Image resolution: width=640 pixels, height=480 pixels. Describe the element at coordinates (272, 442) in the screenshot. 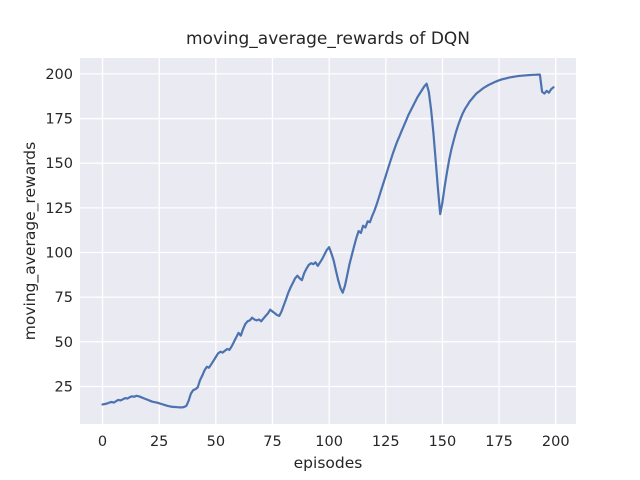

I see `x-tick-label: 75` at that location.